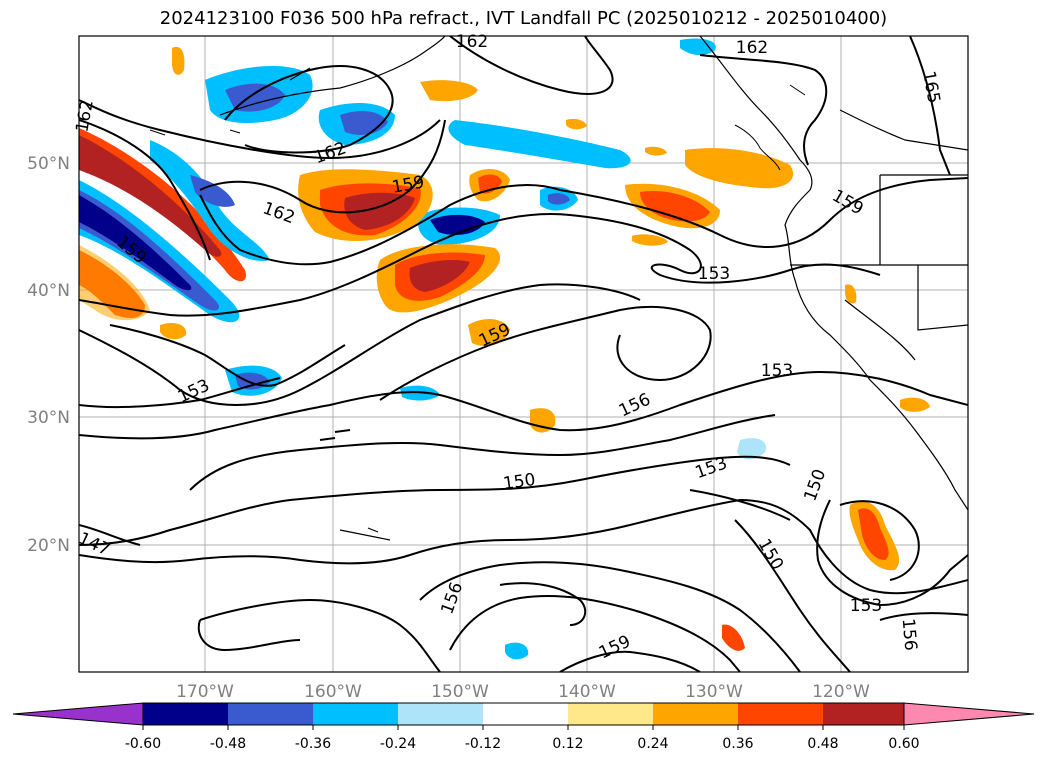 Image resolution: width=1047 pixels, height=765 pixels. Describe the element at coordinates (48, 291) in the screenshot. I see `lat-label: 40°N` at that location.